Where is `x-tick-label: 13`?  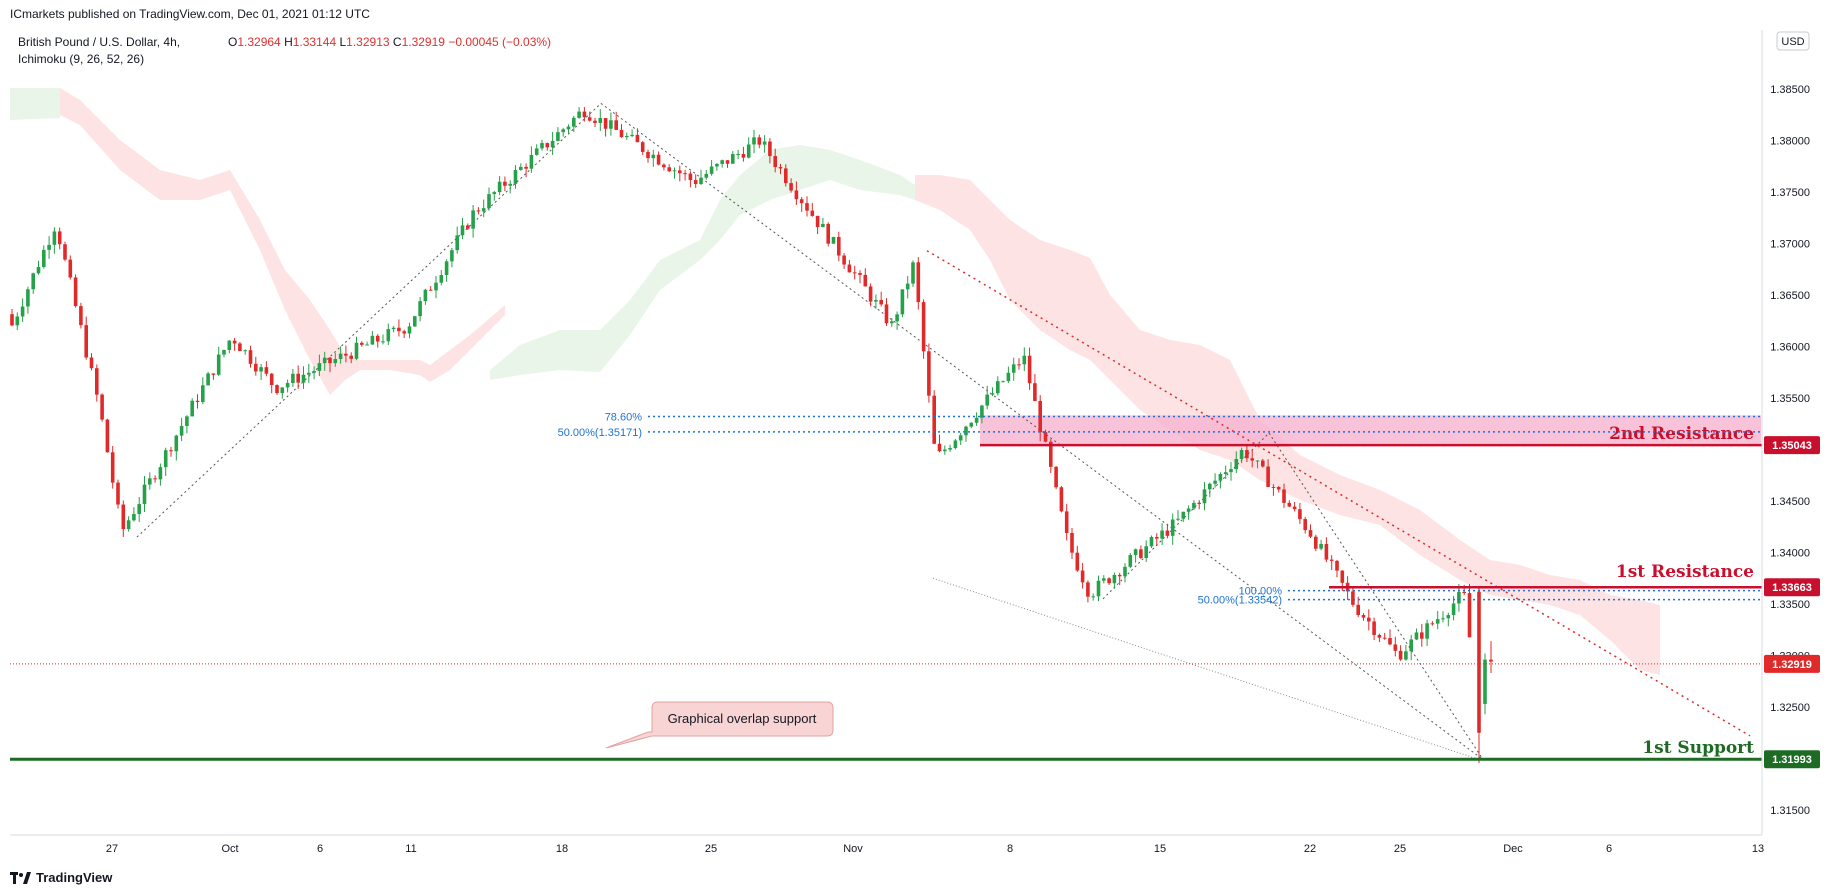 x-tick-label: 13 is located at coordinates (1758, 849).